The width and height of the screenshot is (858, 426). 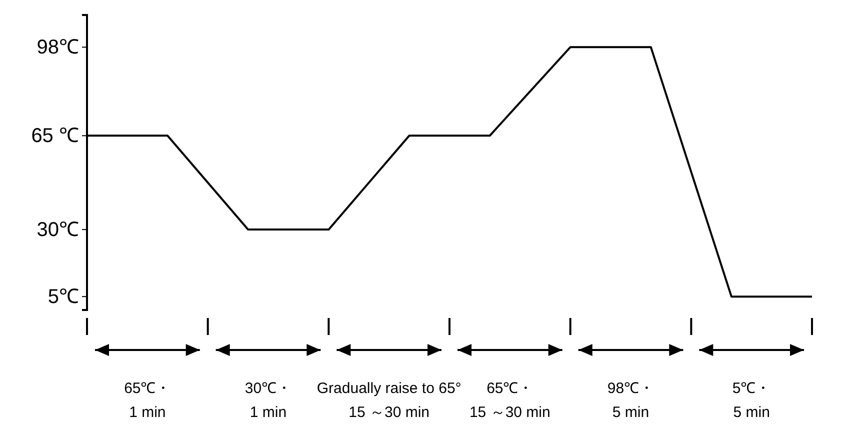 I want to click on text: 65℃・ 15 ～30 min, so click(x=509, y=400).